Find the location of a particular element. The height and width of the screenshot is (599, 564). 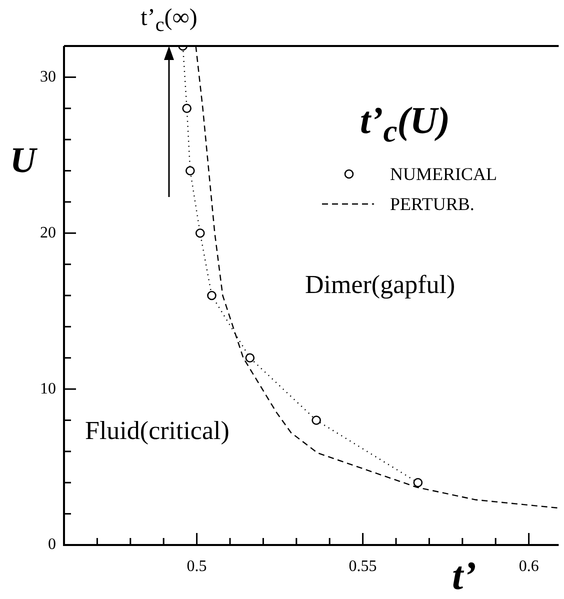

y-tick-label: 20 is located at coordinates (48, 233).